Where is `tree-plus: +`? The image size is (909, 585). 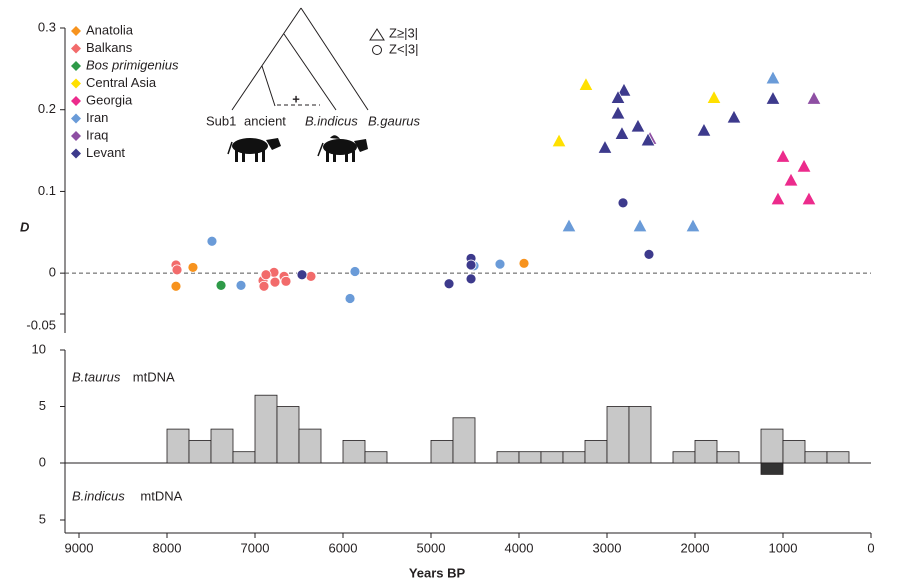 tree-plus: + is located at coordinates (296, 98).